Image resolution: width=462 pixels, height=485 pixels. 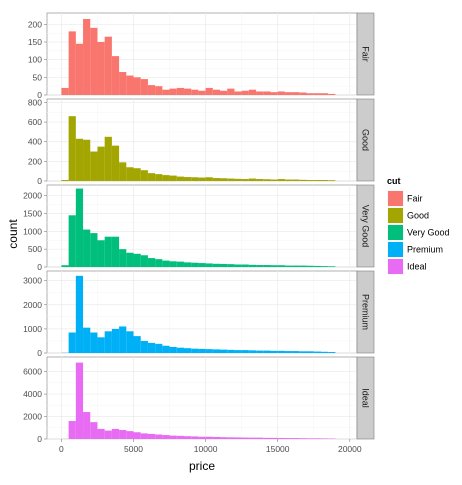 I want to click on y-tick-label: 200, so click(x=35, y=24).